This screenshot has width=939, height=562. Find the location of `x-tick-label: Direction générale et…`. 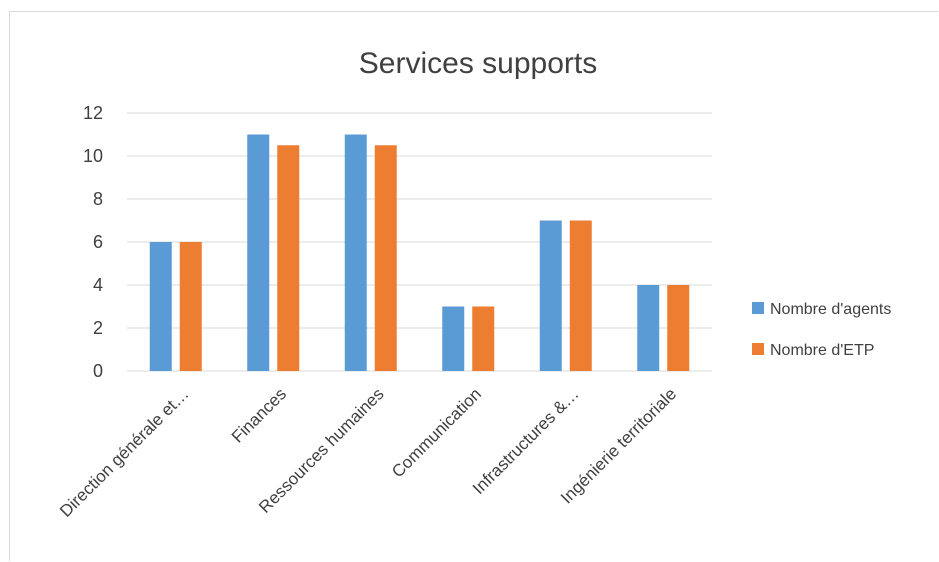

x-tick-label: Direction générale et… is located at coordinates (124, 452).